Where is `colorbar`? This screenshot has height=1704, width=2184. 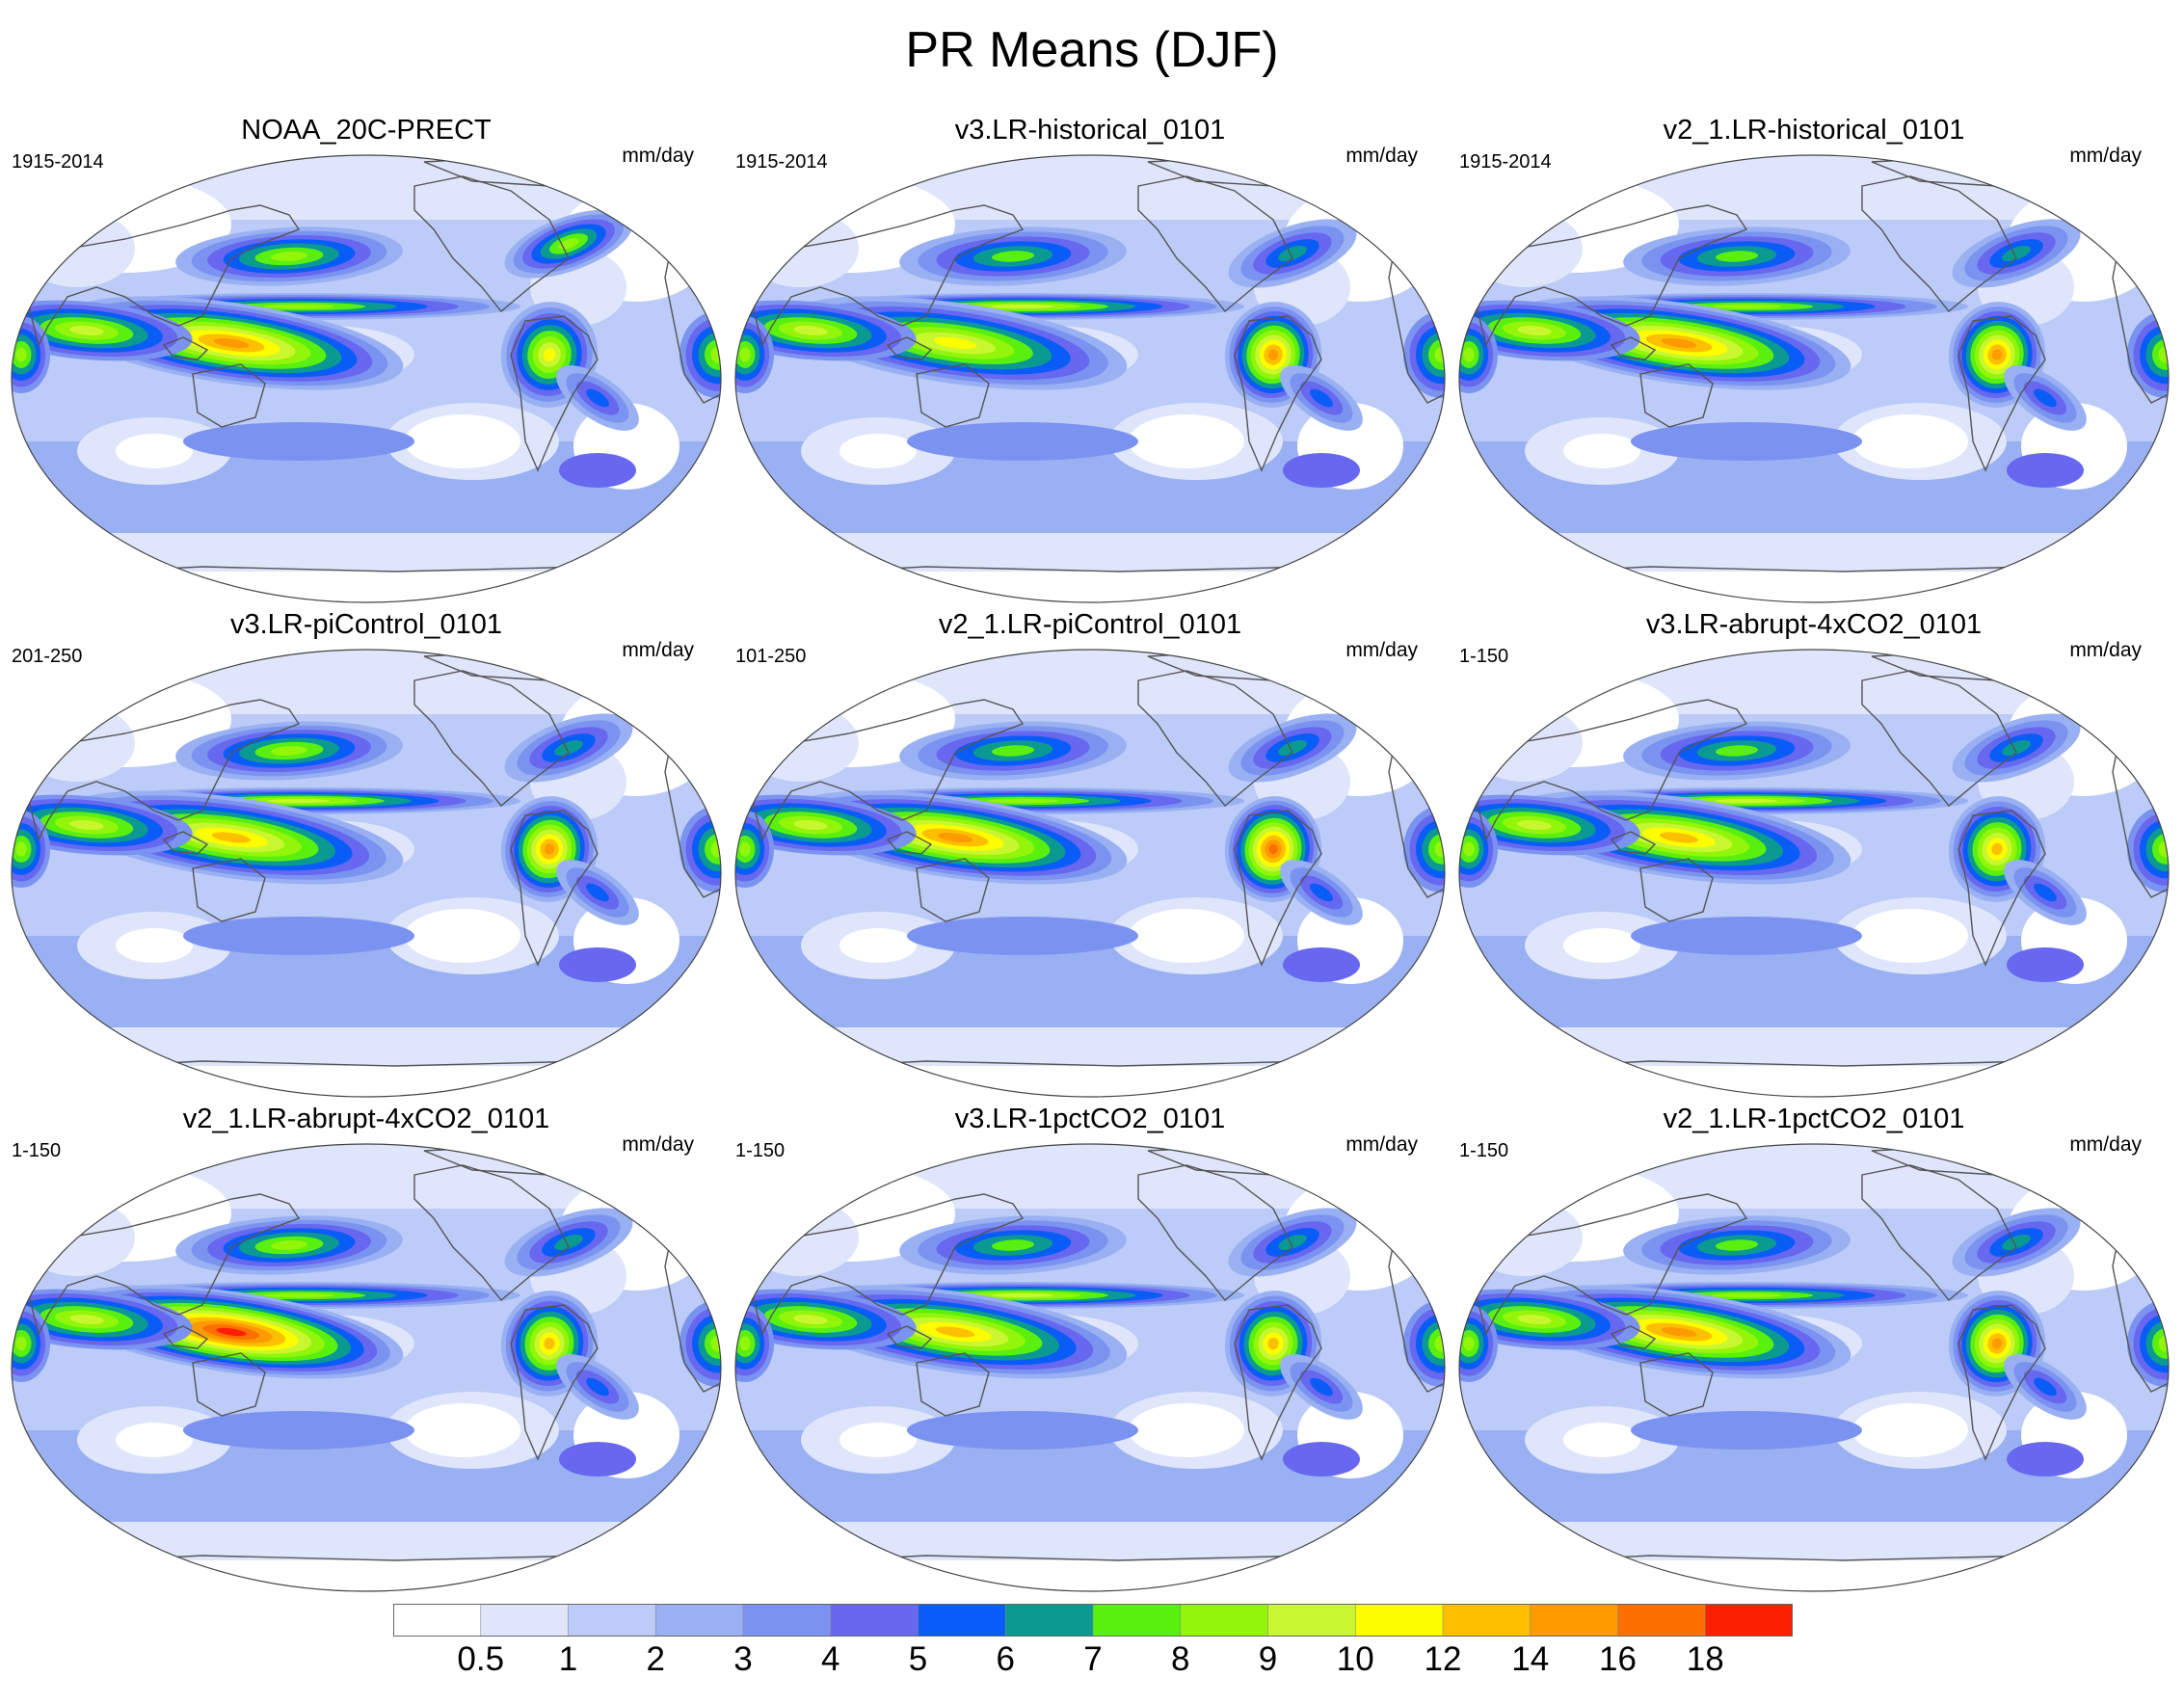 colorbar is located at coordinates (1093, 1621).